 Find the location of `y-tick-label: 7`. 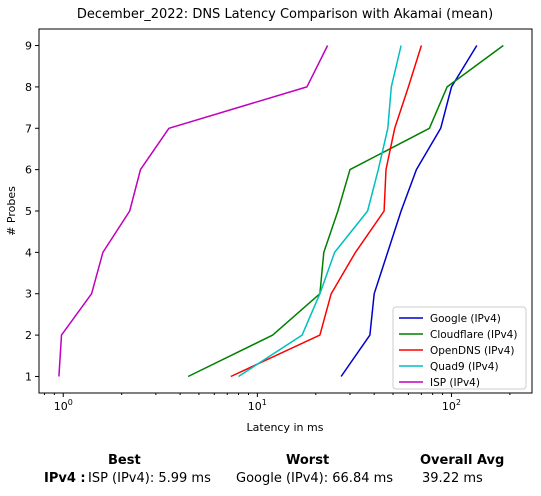

y-tick-label: 7 is located at coordinates (28, 128).